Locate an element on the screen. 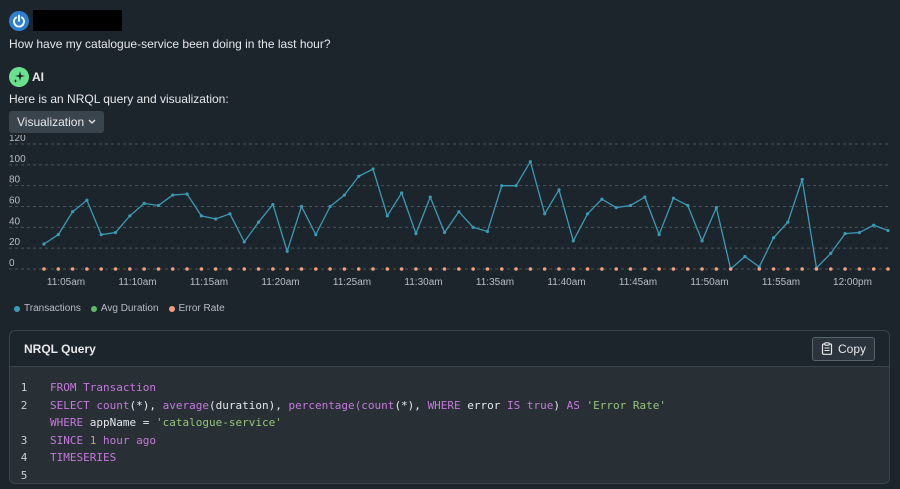  ai-avatar is located at coordinates (19, 77).